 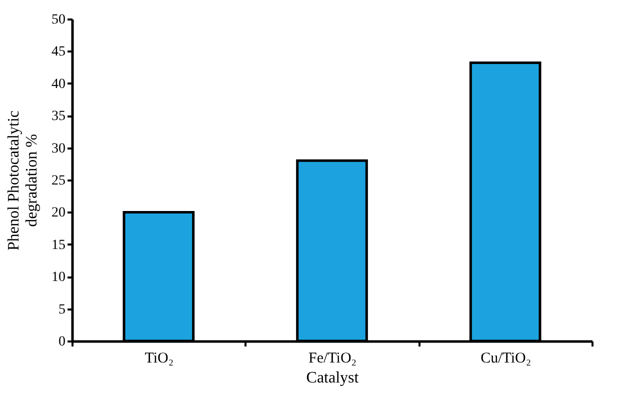 What do you see at coordinates (59, 181) in the screenshot?
I see `y-tick-label: 25` at bounding box center [59, 181].